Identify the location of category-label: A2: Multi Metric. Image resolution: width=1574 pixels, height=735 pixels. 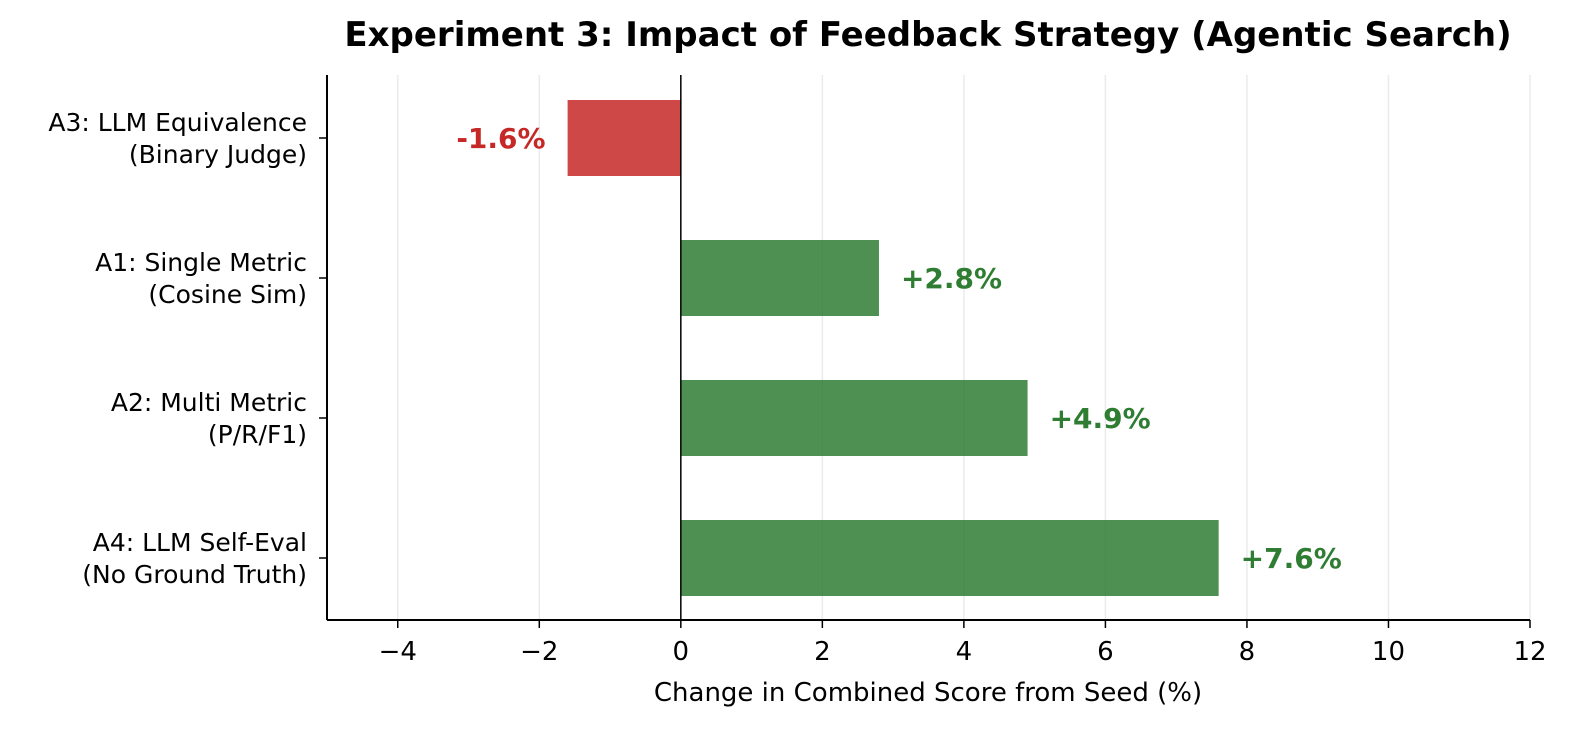
(209, 402).